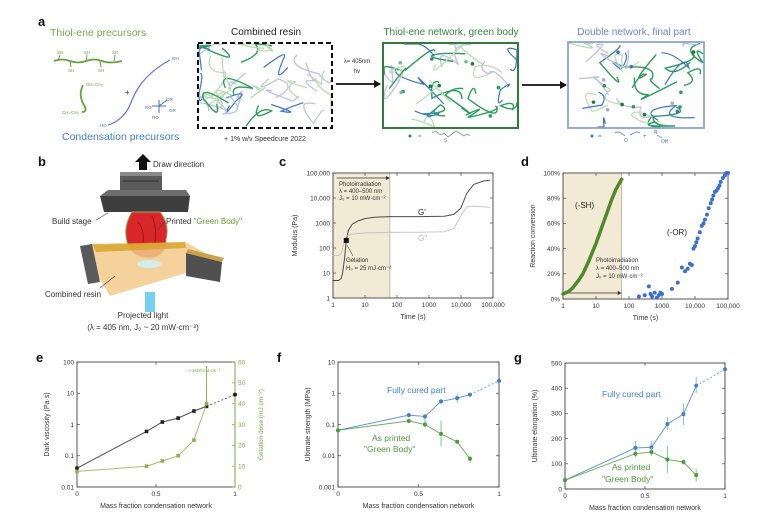  What do you see at coordinates (556, 363) in the screenshot?
I see `y-tick-label: 500` at bounding box center [556, 363].